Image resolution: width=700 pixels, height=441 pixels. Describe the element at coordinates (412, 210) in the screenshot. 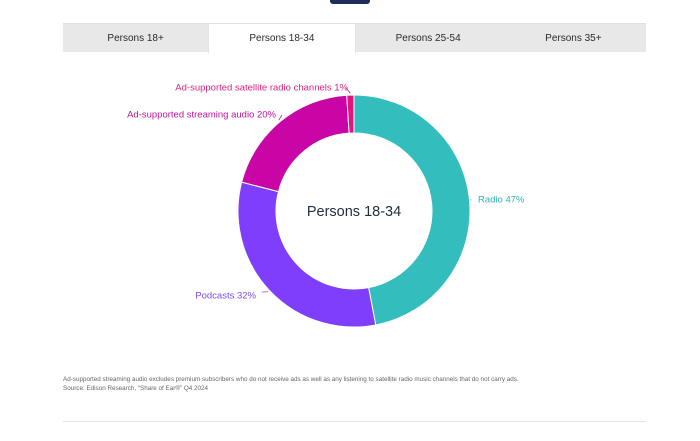

I see `slice-radio` at that location.